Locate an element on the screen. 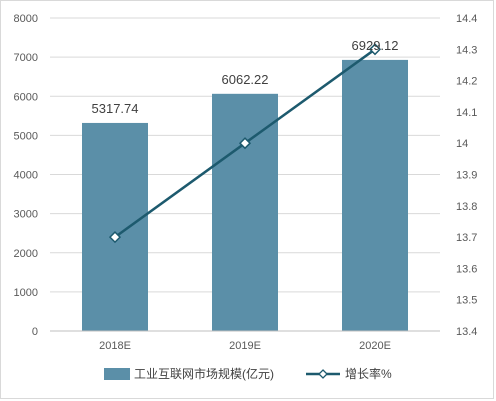  y-left-tick-label: 2000 is located at coordinates (26, 254).